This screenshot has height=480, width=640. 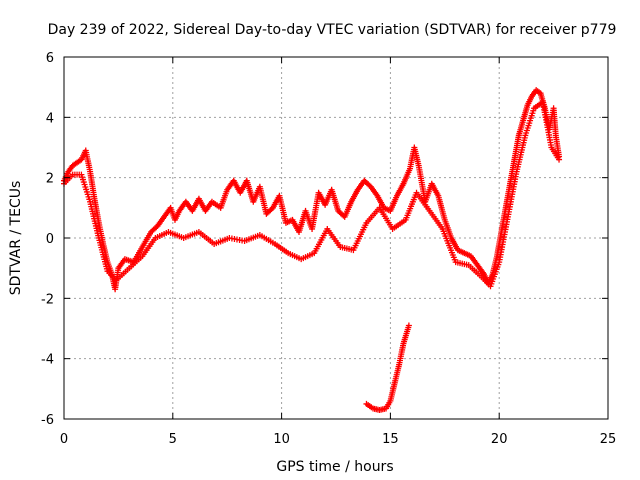 What do you see at coordinates (16, 238) in the screenshot?
I see `y-axis-label: SDTVAR / TECUs` at bounding box center [16, 238].